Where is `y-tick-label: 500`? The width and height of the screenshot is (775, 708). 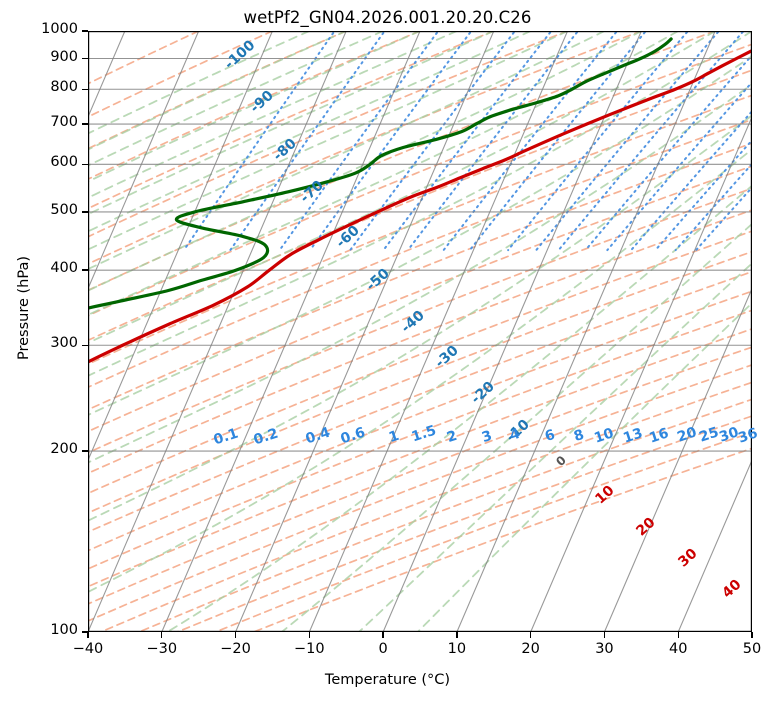 y-tick-label: 500 is located at coordinates (64, 209).